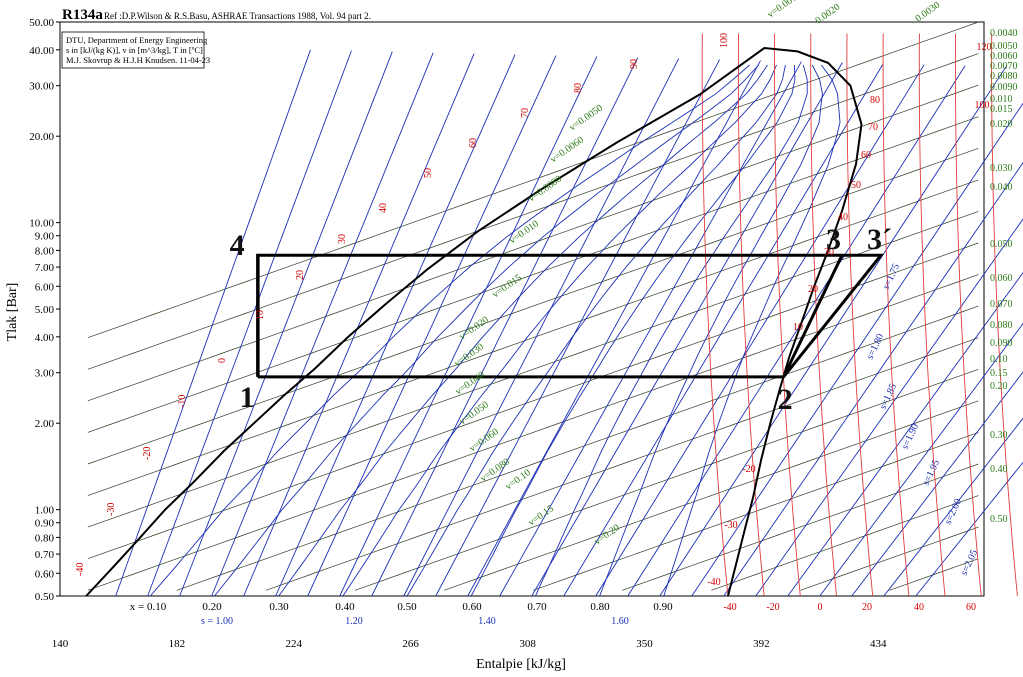 The width and height of the screenshot is (1023, 677). Describe the element at coordinates (137, 40) in the screenshot. I see `info-line-1: DTU, Department of Energy Engineering` at that location.